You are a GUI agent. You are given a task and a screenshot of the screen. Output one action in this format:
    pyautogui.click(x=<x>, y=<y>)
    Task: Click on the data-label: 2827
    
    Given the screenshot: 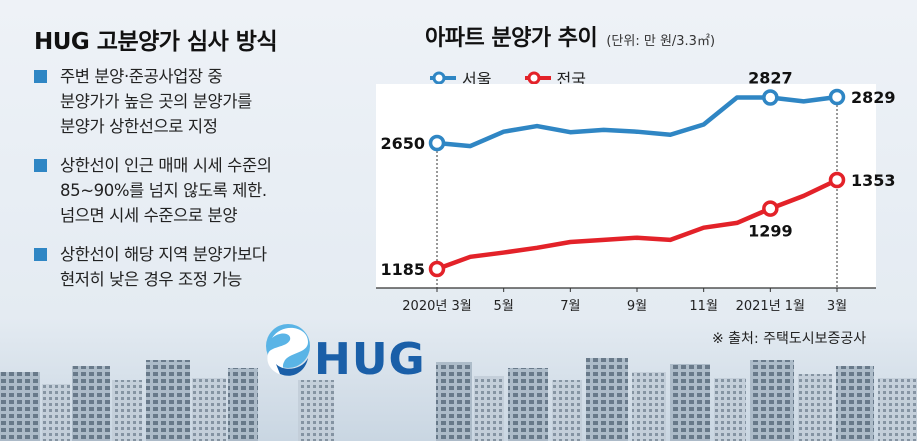 What is the action you would take?
    pyautogui.click(x=770, y=78)
    